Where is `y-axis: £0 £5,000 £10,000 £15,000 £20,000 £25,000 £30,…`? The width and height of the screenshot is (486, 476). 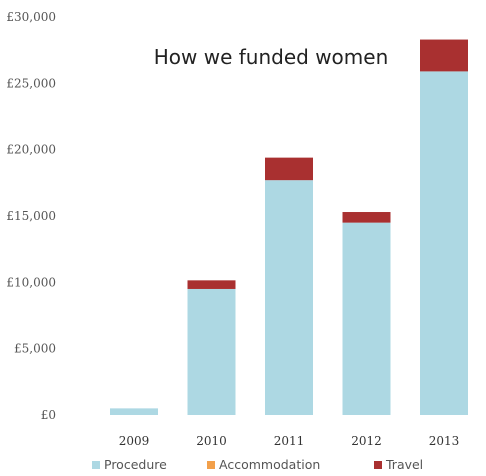 y-axis: £0 £5,000 £10,000 £15,000 £20,000 £25,000 £30,… is located at coordinates (31, 216).